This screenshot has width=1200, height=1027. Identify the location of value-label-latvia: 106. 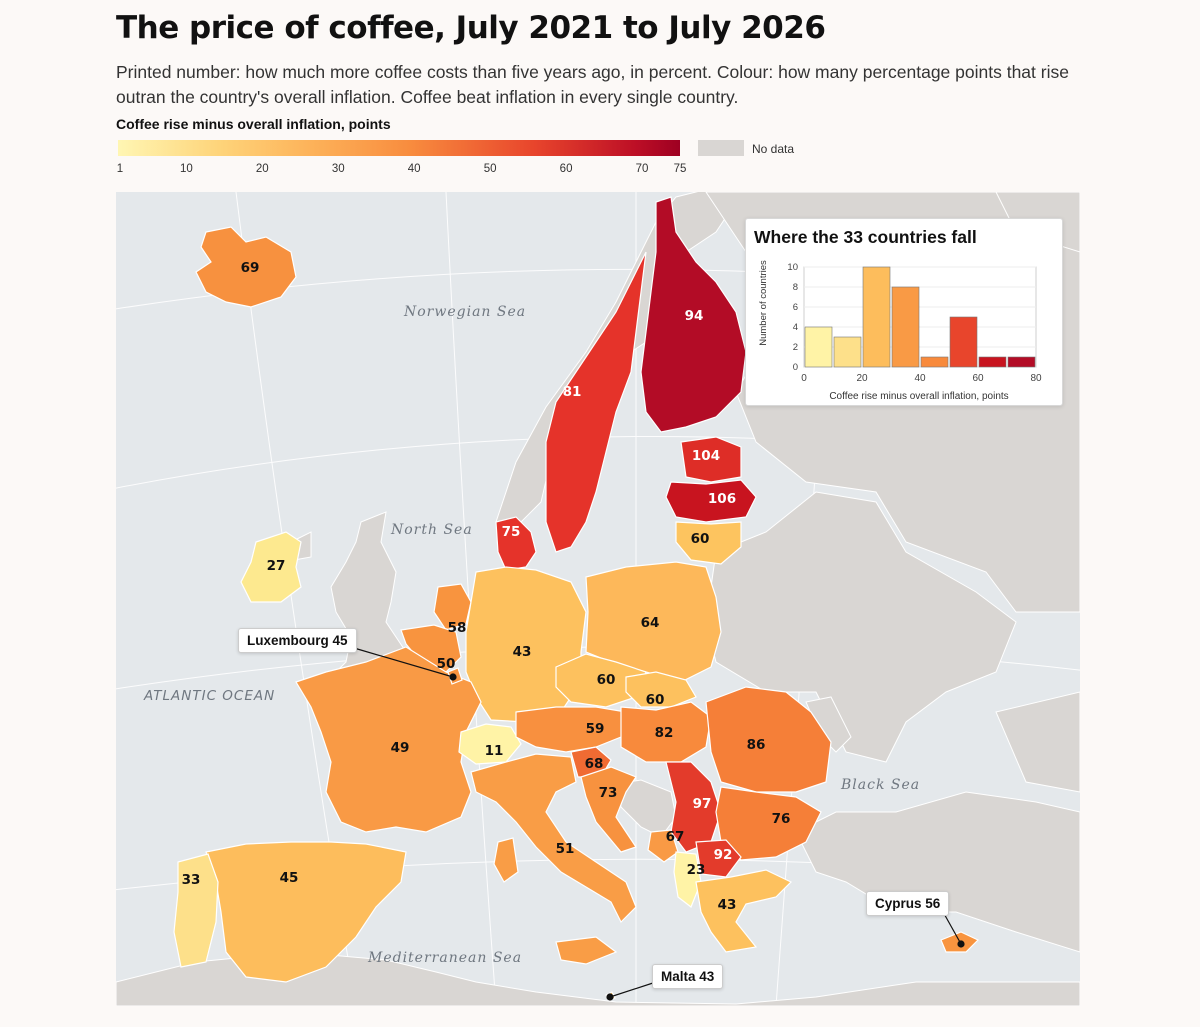
(722, 499).